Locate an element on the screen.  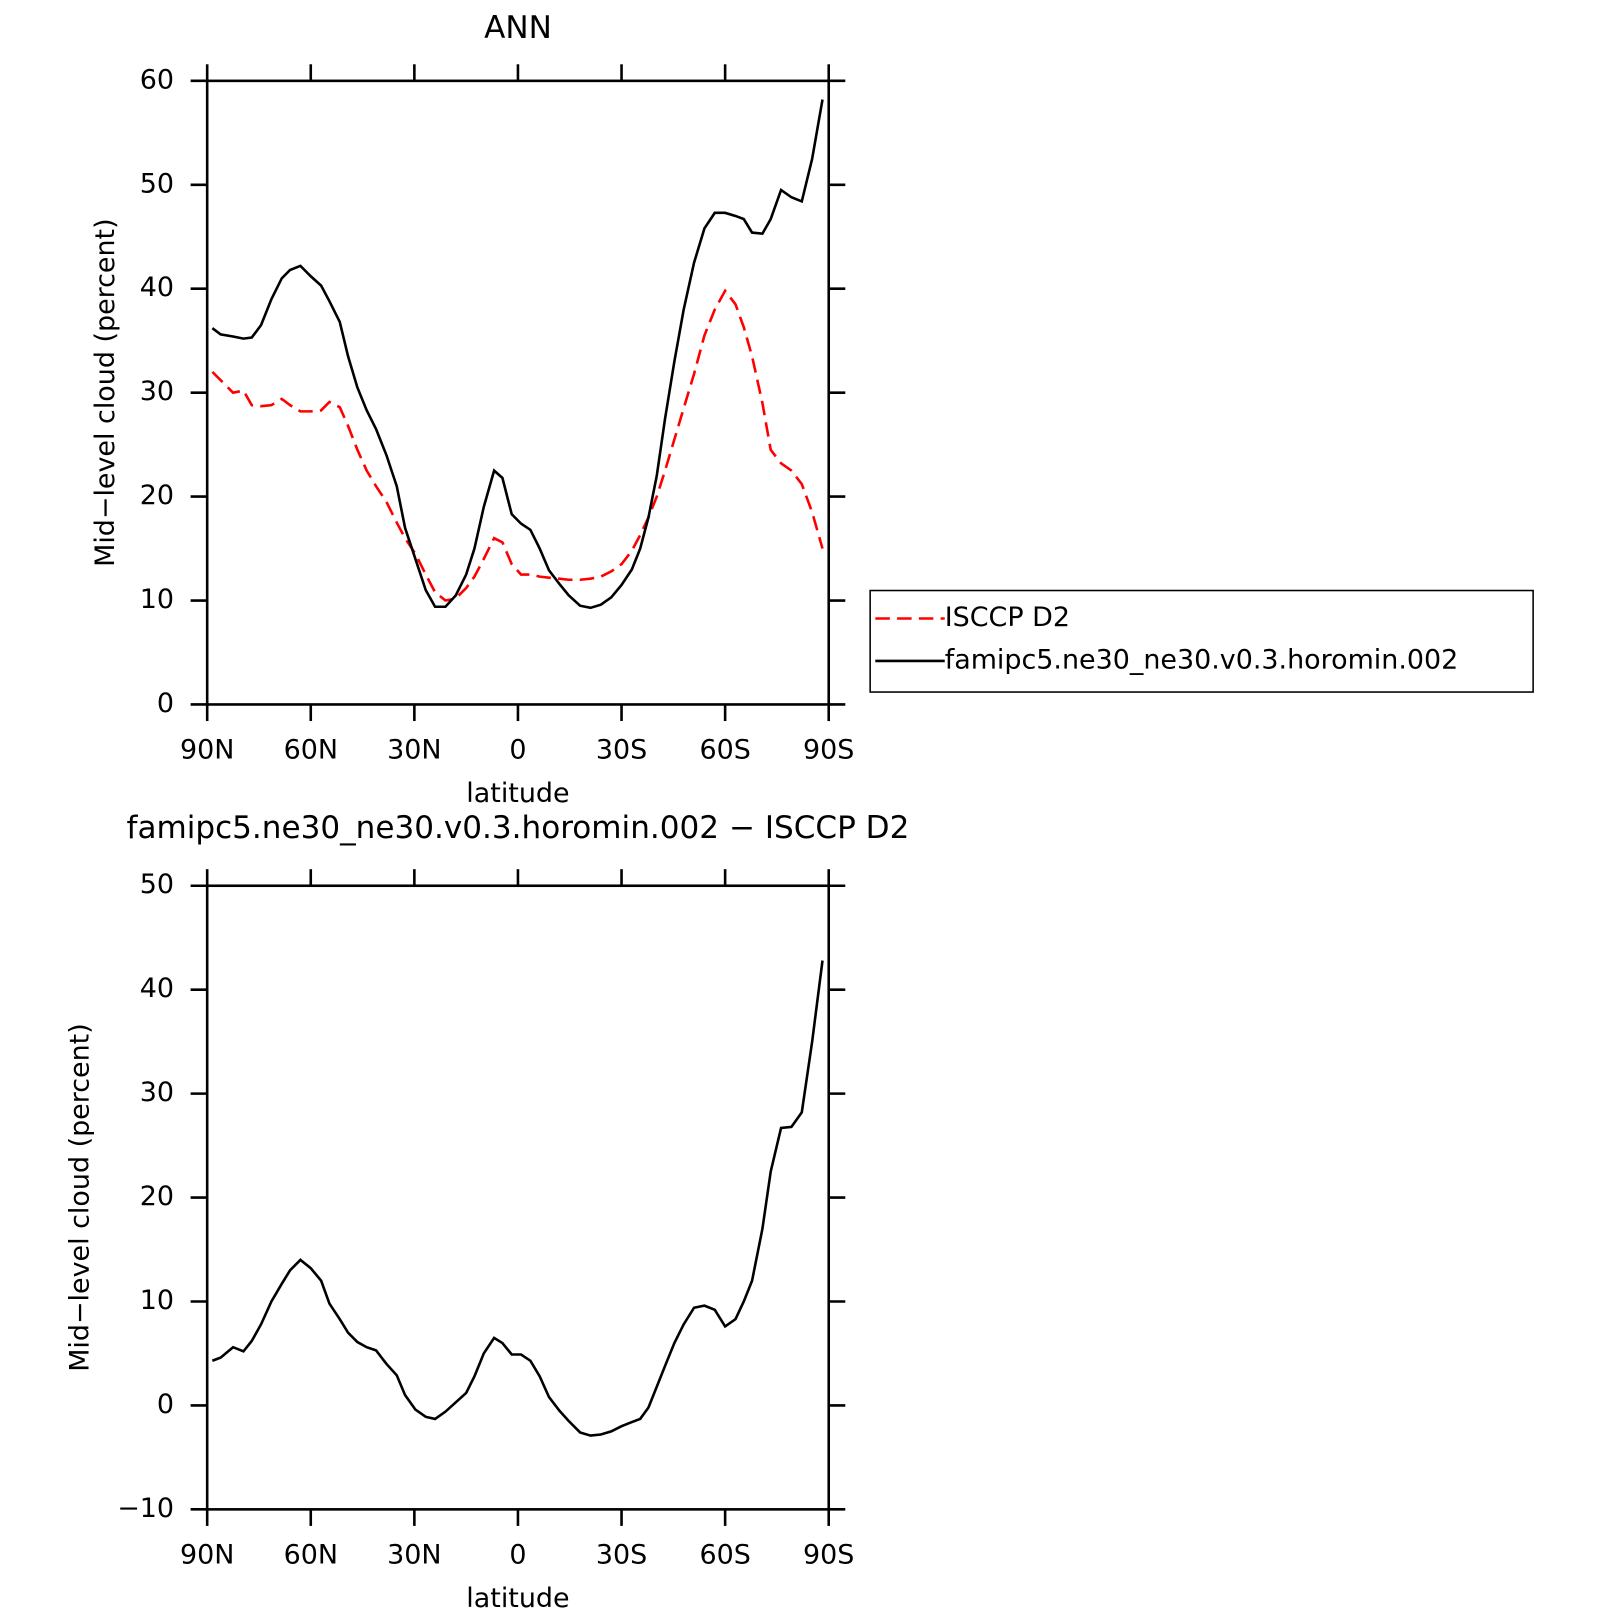
chart-title: ANN is located at coordinates (518, 28).